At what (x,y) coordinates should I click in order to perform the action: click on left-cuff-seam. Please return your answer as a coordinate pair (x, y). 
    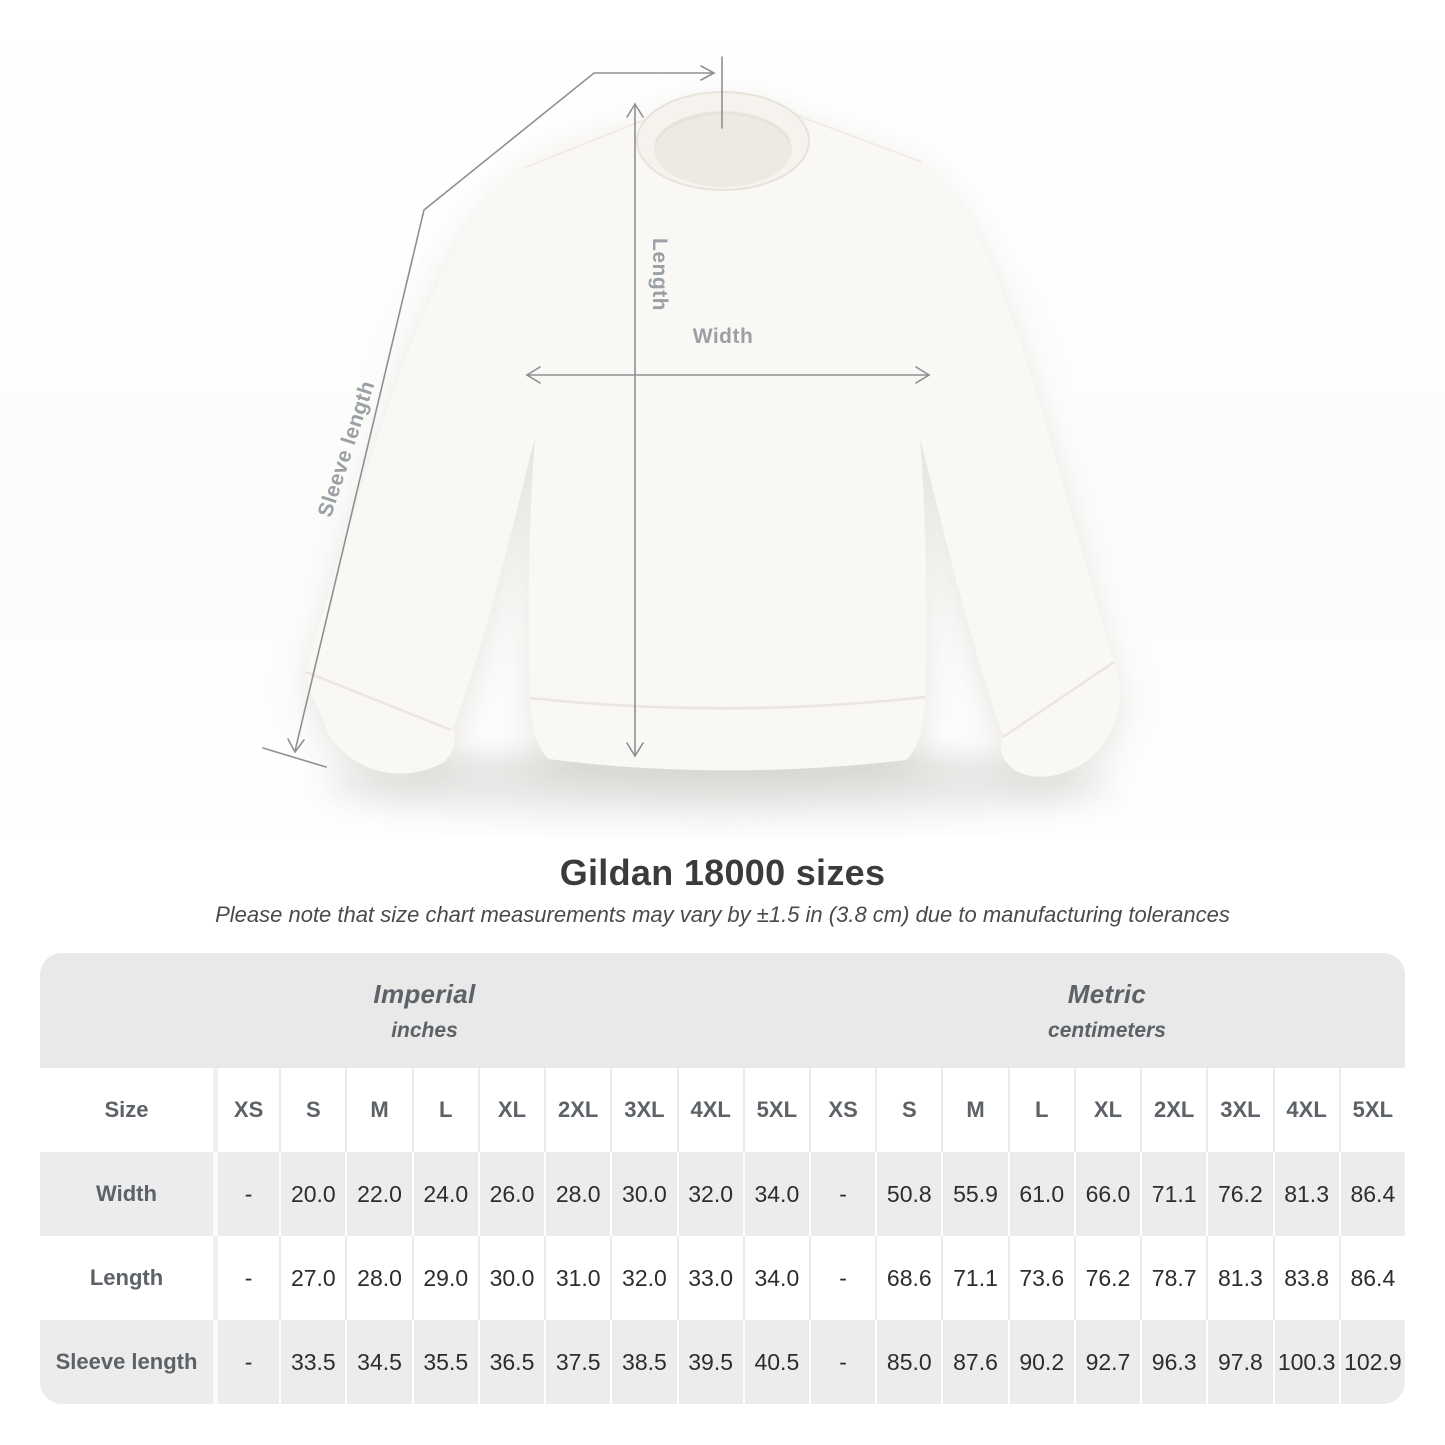
    Looking at the image, I should click on (378, 701).